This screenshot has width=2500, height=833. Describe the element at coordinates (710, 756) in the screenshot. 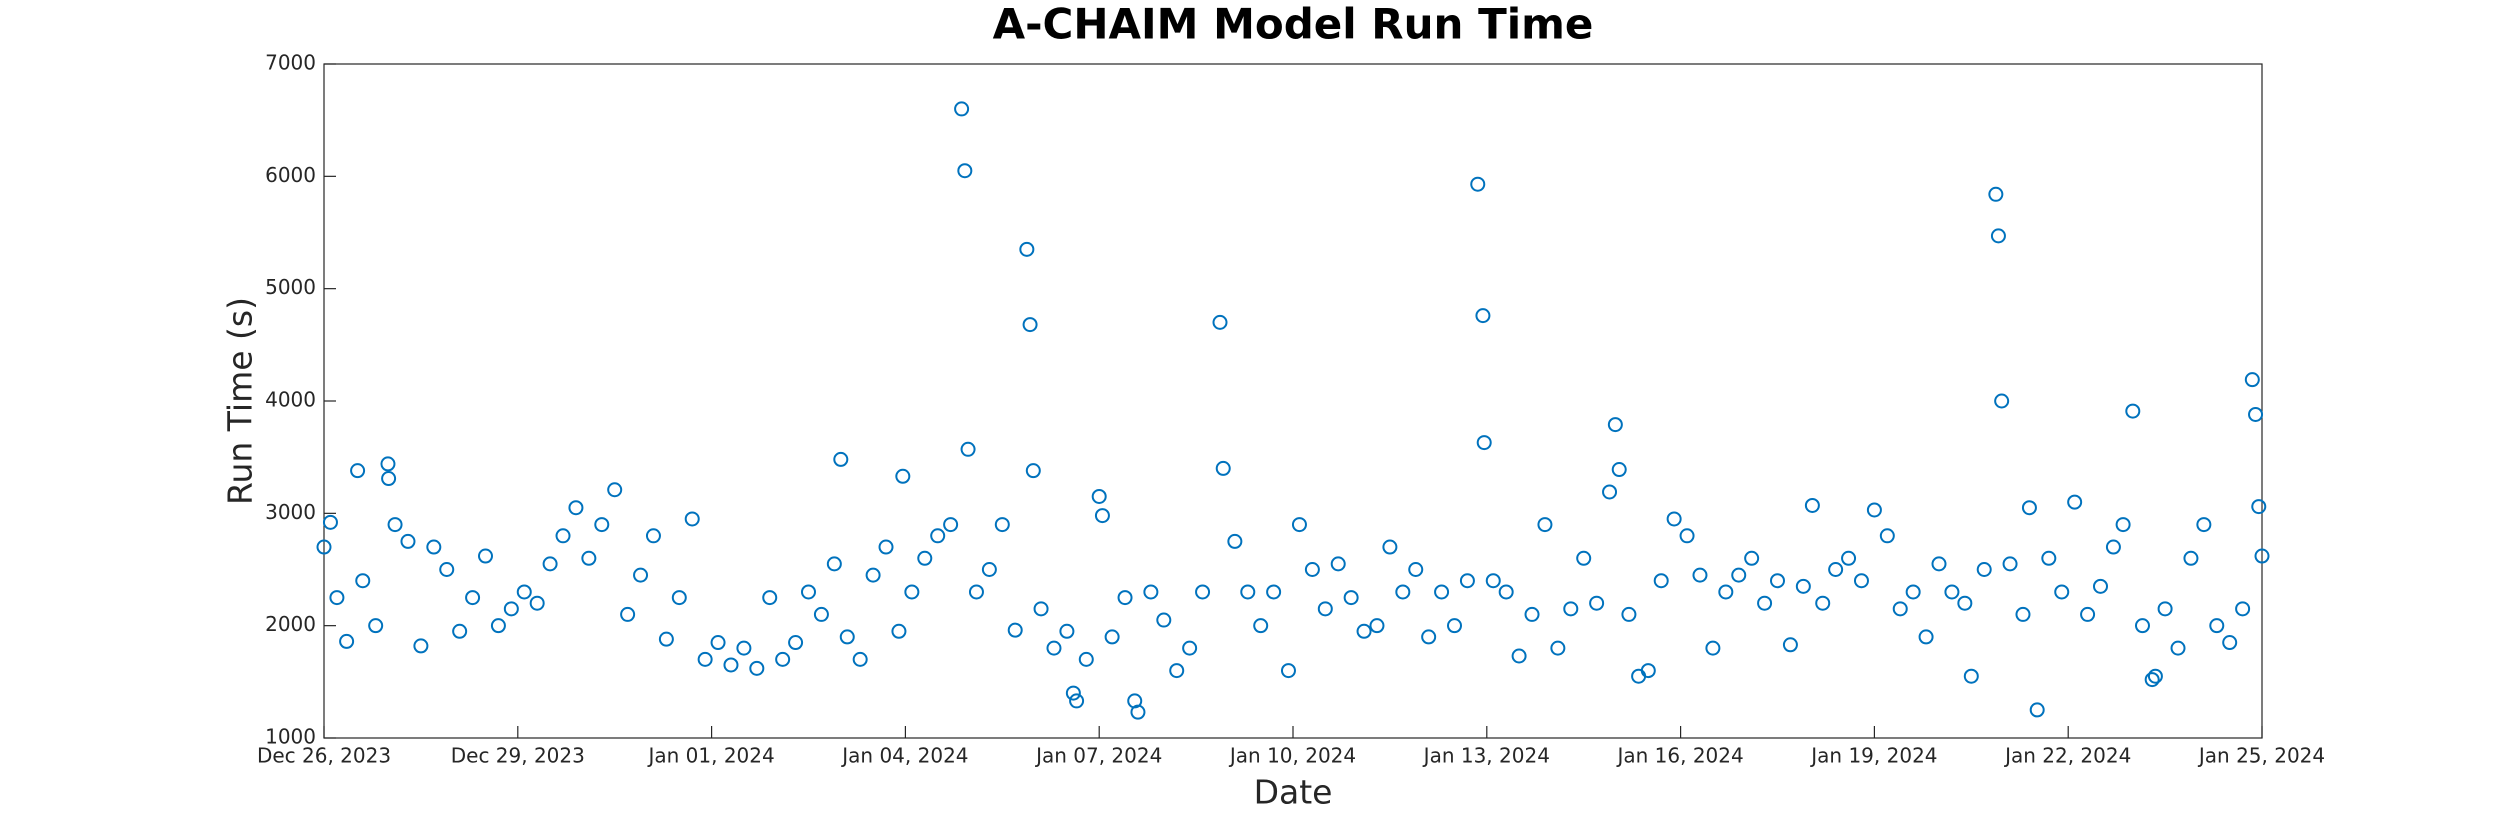

I see `x-tick-label: Jan 01, 2024` at that location.